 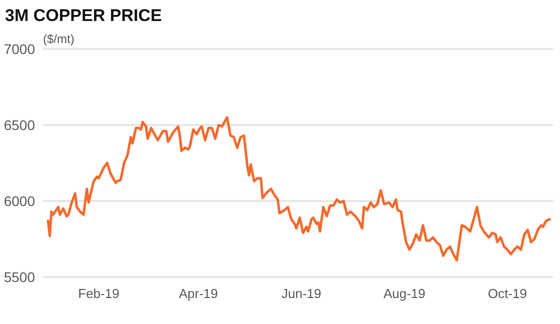 What do you see at coordinates (58, 39) in the screenshot?
I see `y-axis-title: ($/mt)` at bounding box center [58, 39].